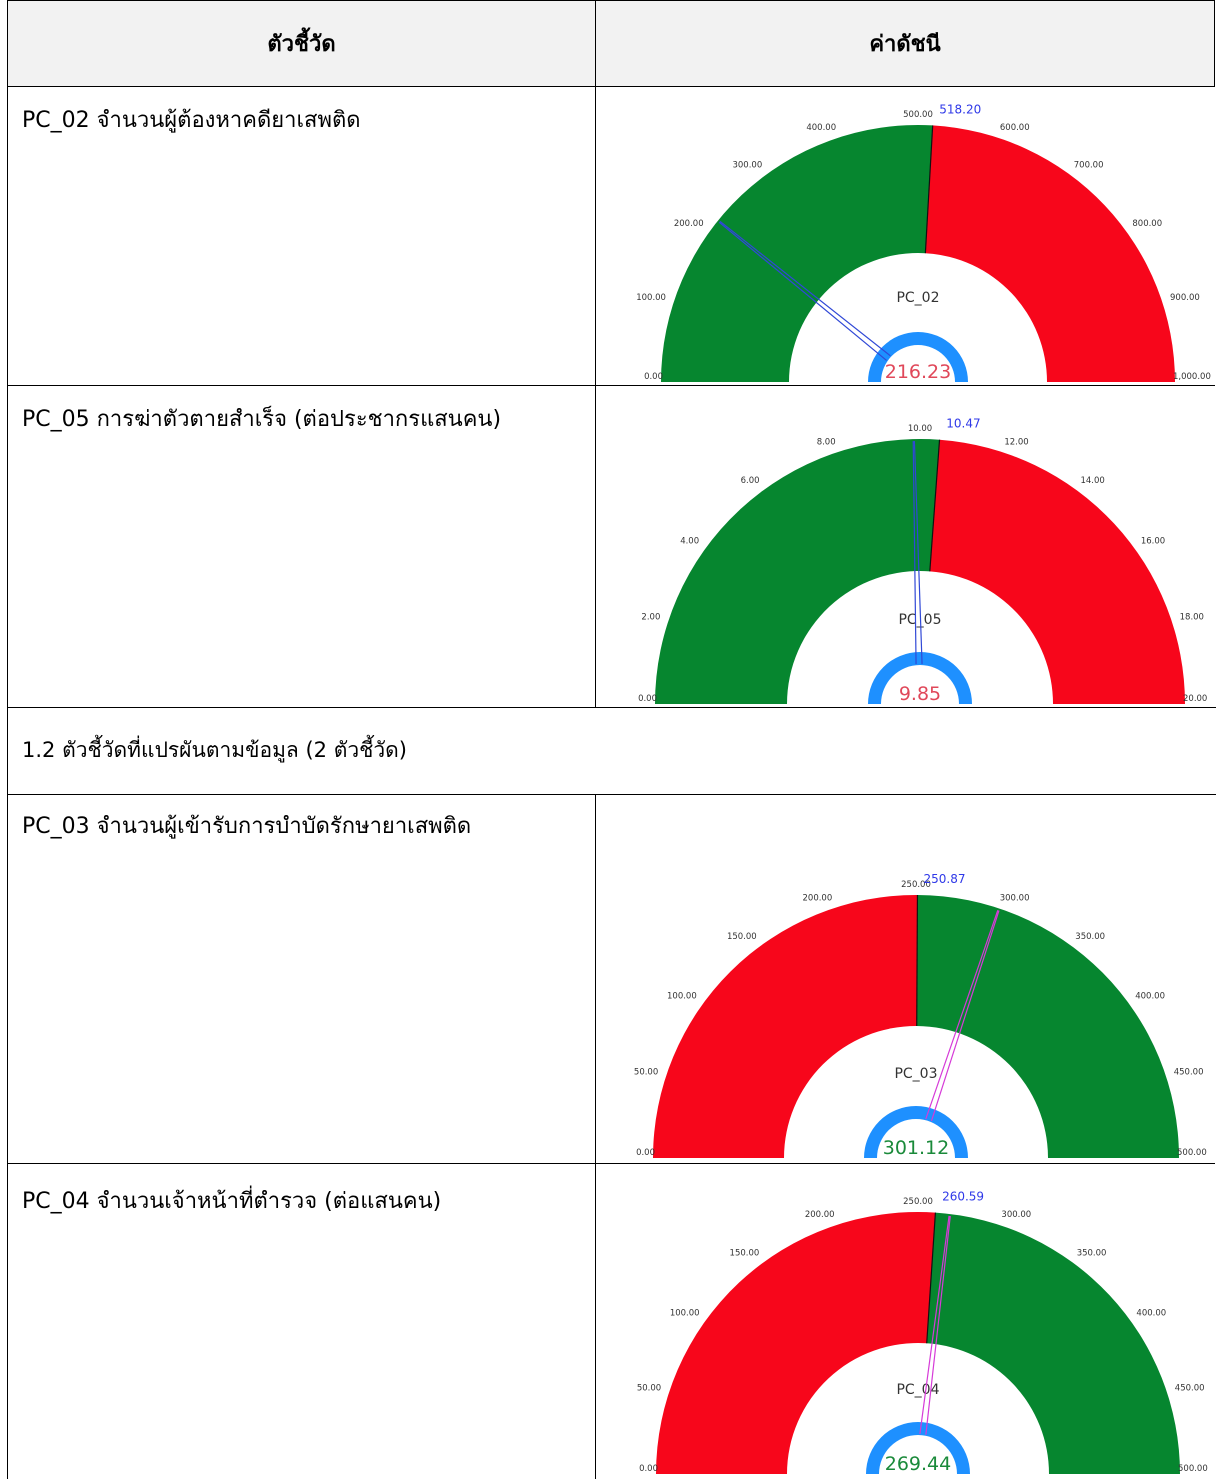 Image resolution: width=1216 pixels, height=1479 pixels. Describe the element at coordinates (1092, 481) in the screenshot. I see `gauge-tick-label: 14.00` at that location.